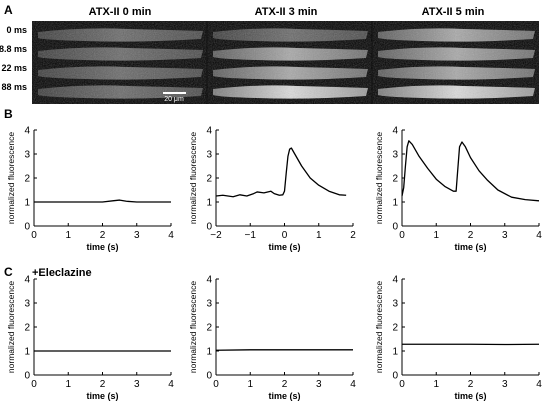  Describe the element at coordinates (13, 49) in the screenshot. I see `time-label-1: 8.8 ms` at that location.